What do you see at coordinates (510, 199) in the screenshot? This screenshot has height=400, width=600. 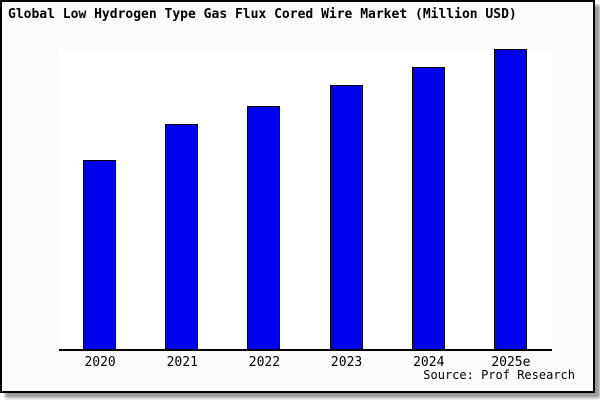 I see `bar-2025e` at bounding box center [510, 199].